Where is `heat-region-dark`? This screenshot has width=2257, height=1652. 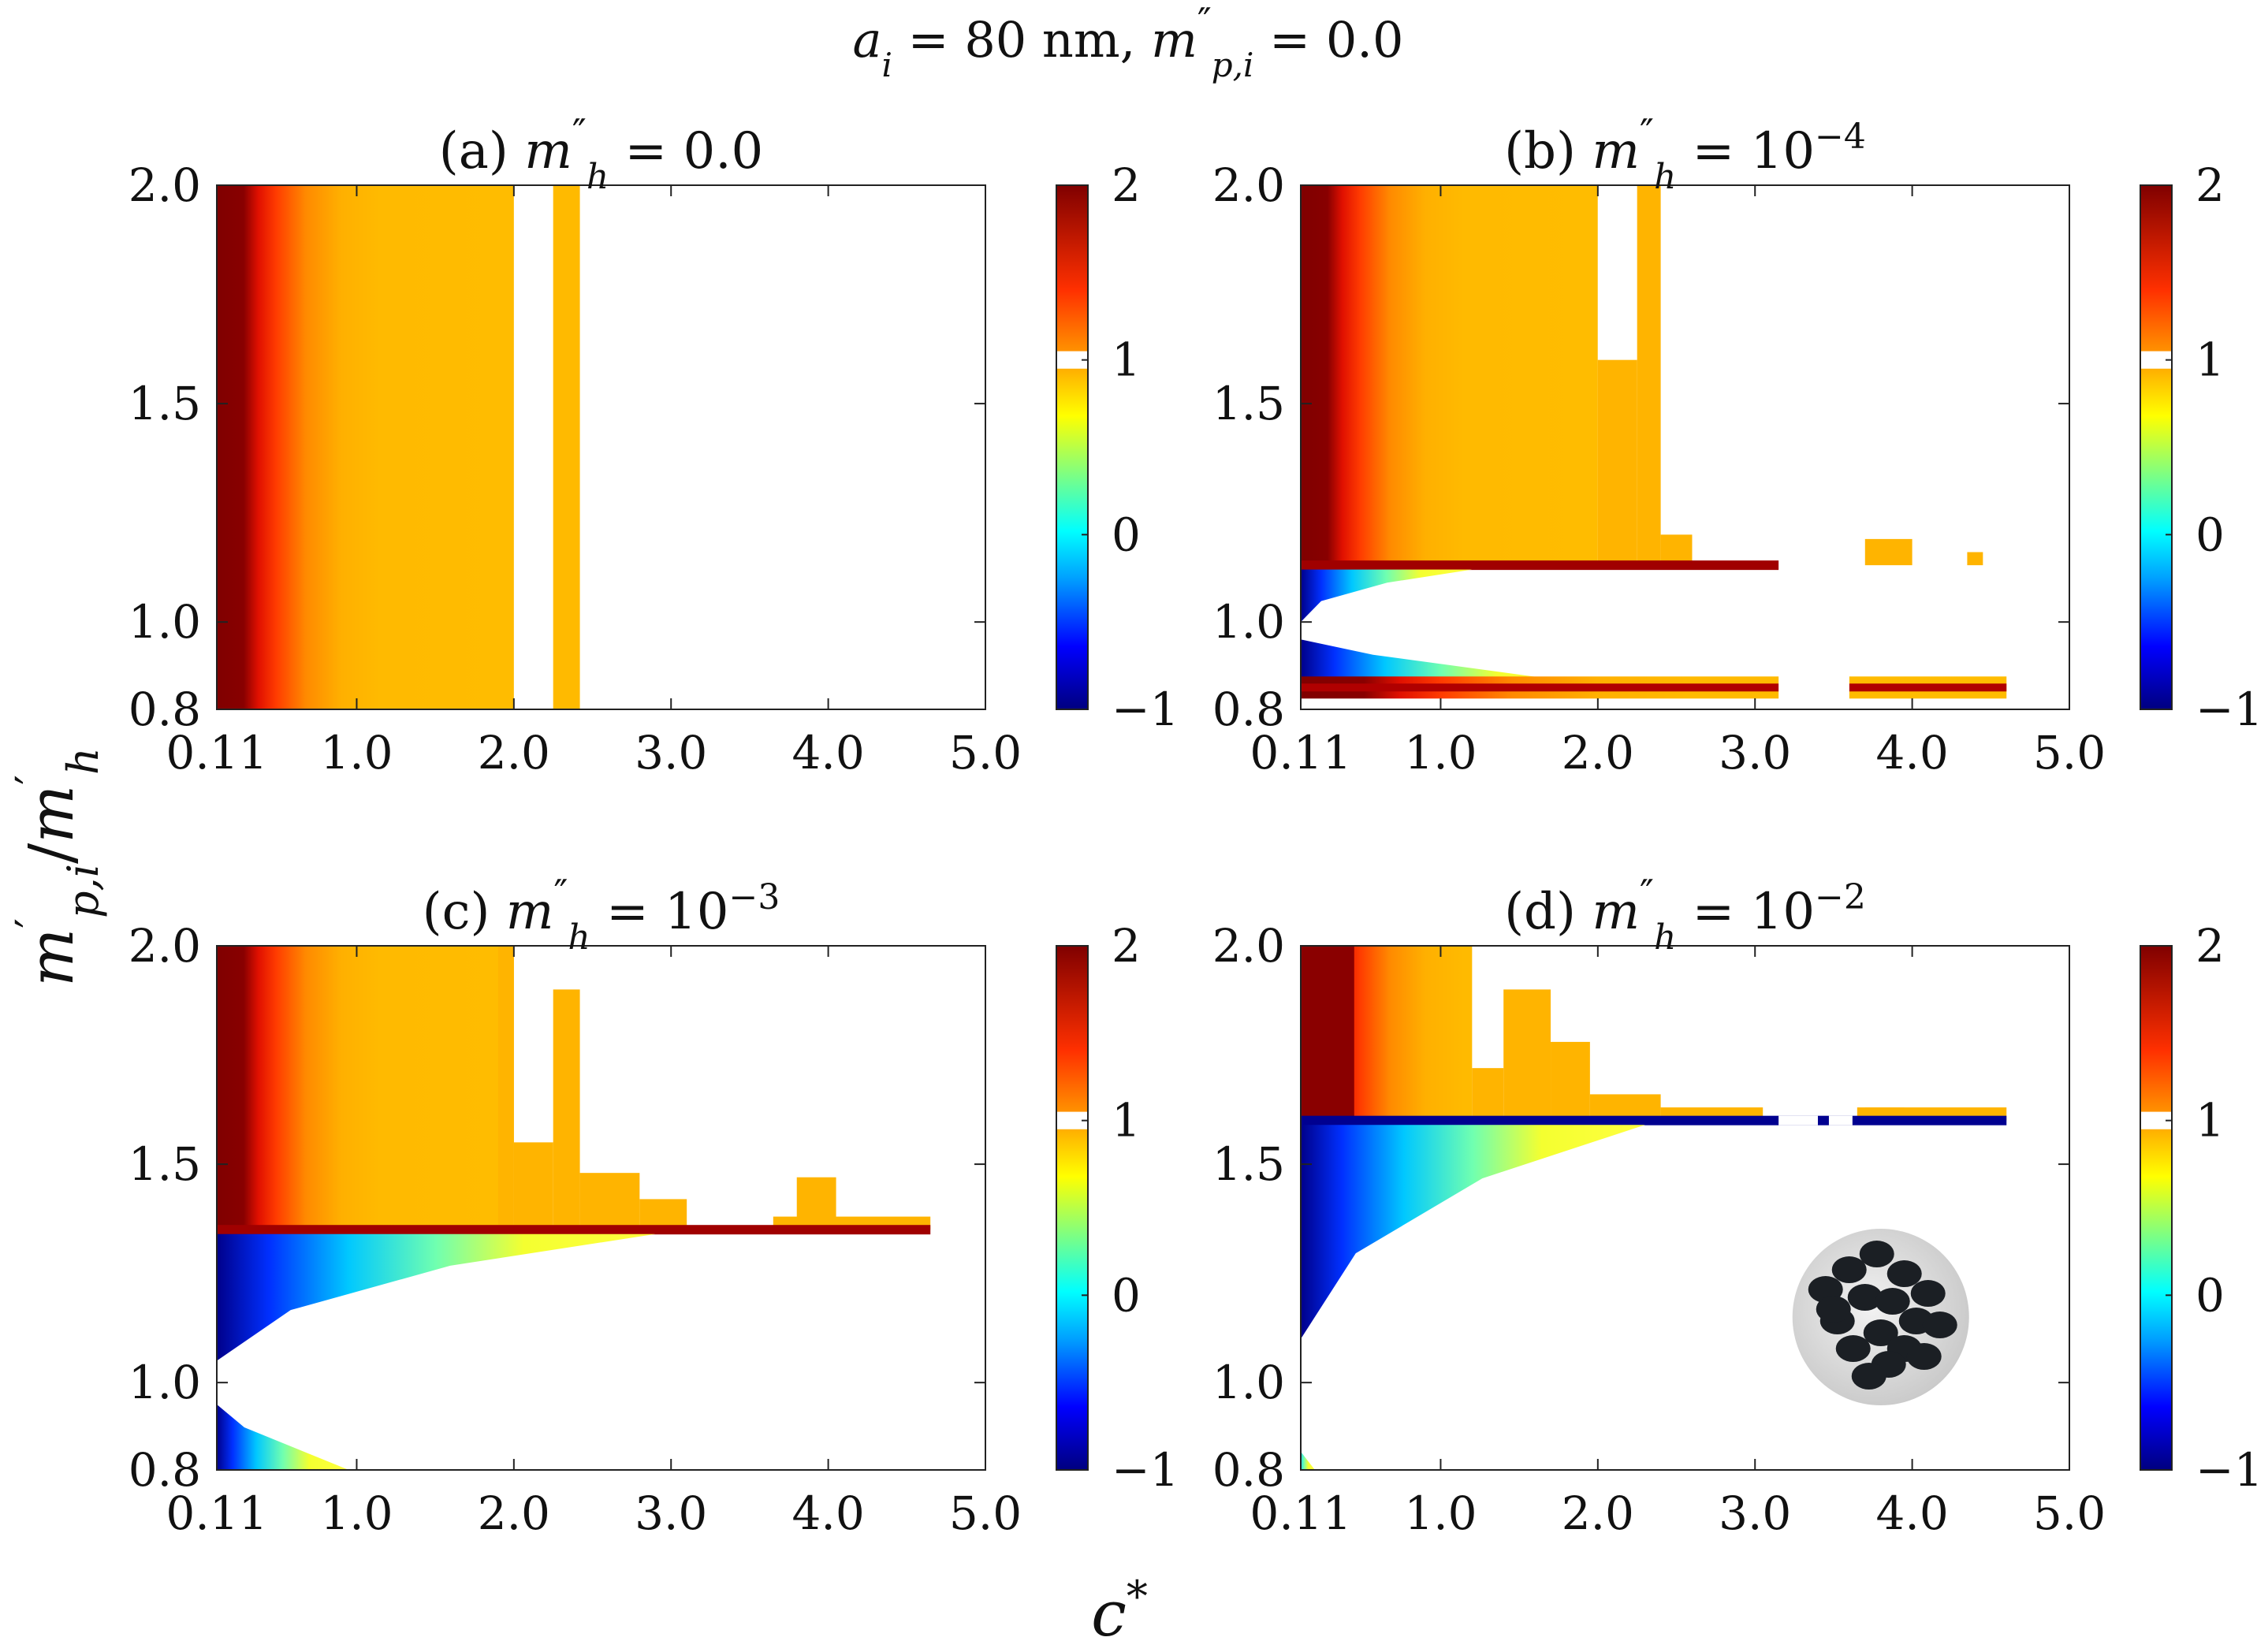
heat-region-dark is located at coordinates (1327, 1033).